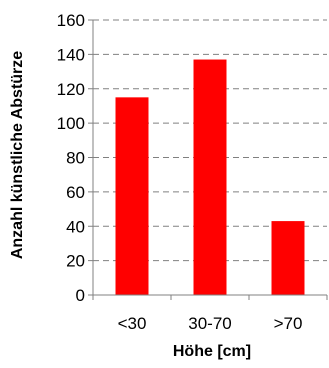 Image resolution: width=329 pixels, height=368 pixels. Describe the element at coordinates (71, 123) in the screenshot. I see `y-tick-label: 100` at that location.